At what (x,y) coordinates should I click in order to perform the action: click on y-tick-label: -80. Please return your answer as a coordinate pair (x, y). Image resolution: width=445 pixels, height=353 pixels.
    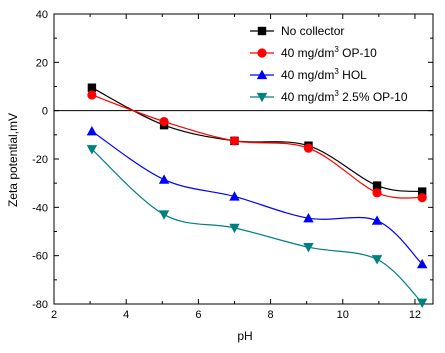
    Looking at the image, I should click on (40, 305).